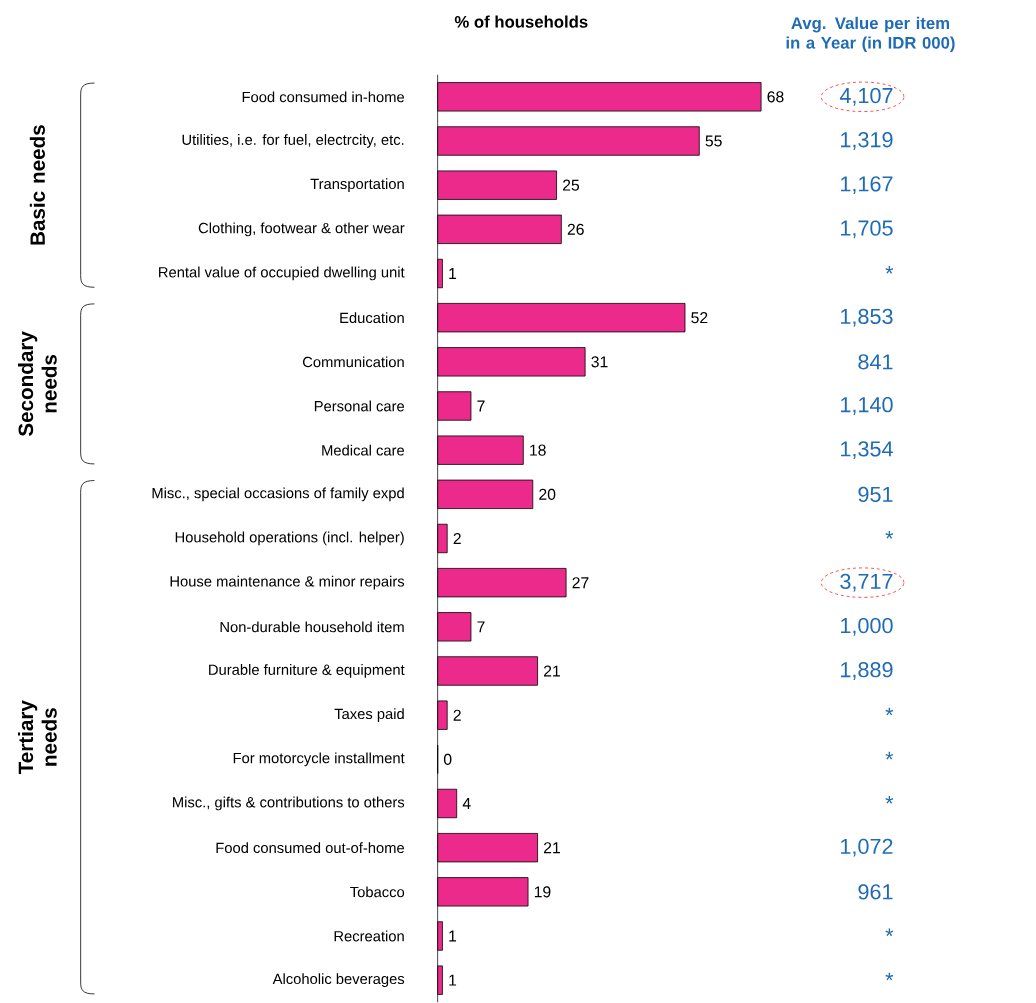 Image resolution: width=1036 pixels, height=1003 pixels. Describe the element at coordinates (699, 318) in the screenshot. I see `data-label: 52` at that location.